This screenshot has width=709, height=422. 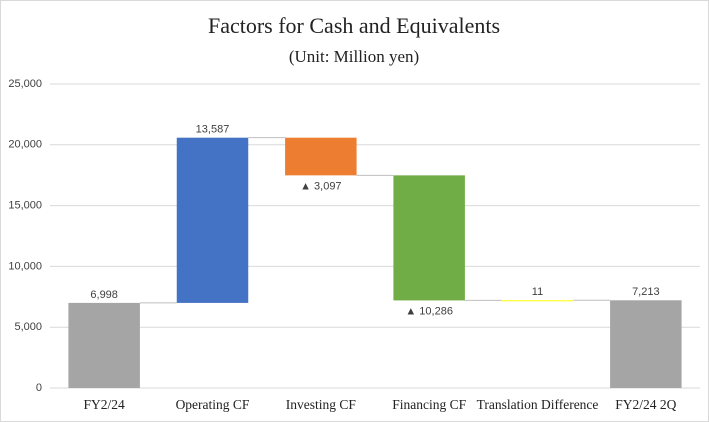 I want to click on y-tick-label: 0, so click(x=39, y=388).